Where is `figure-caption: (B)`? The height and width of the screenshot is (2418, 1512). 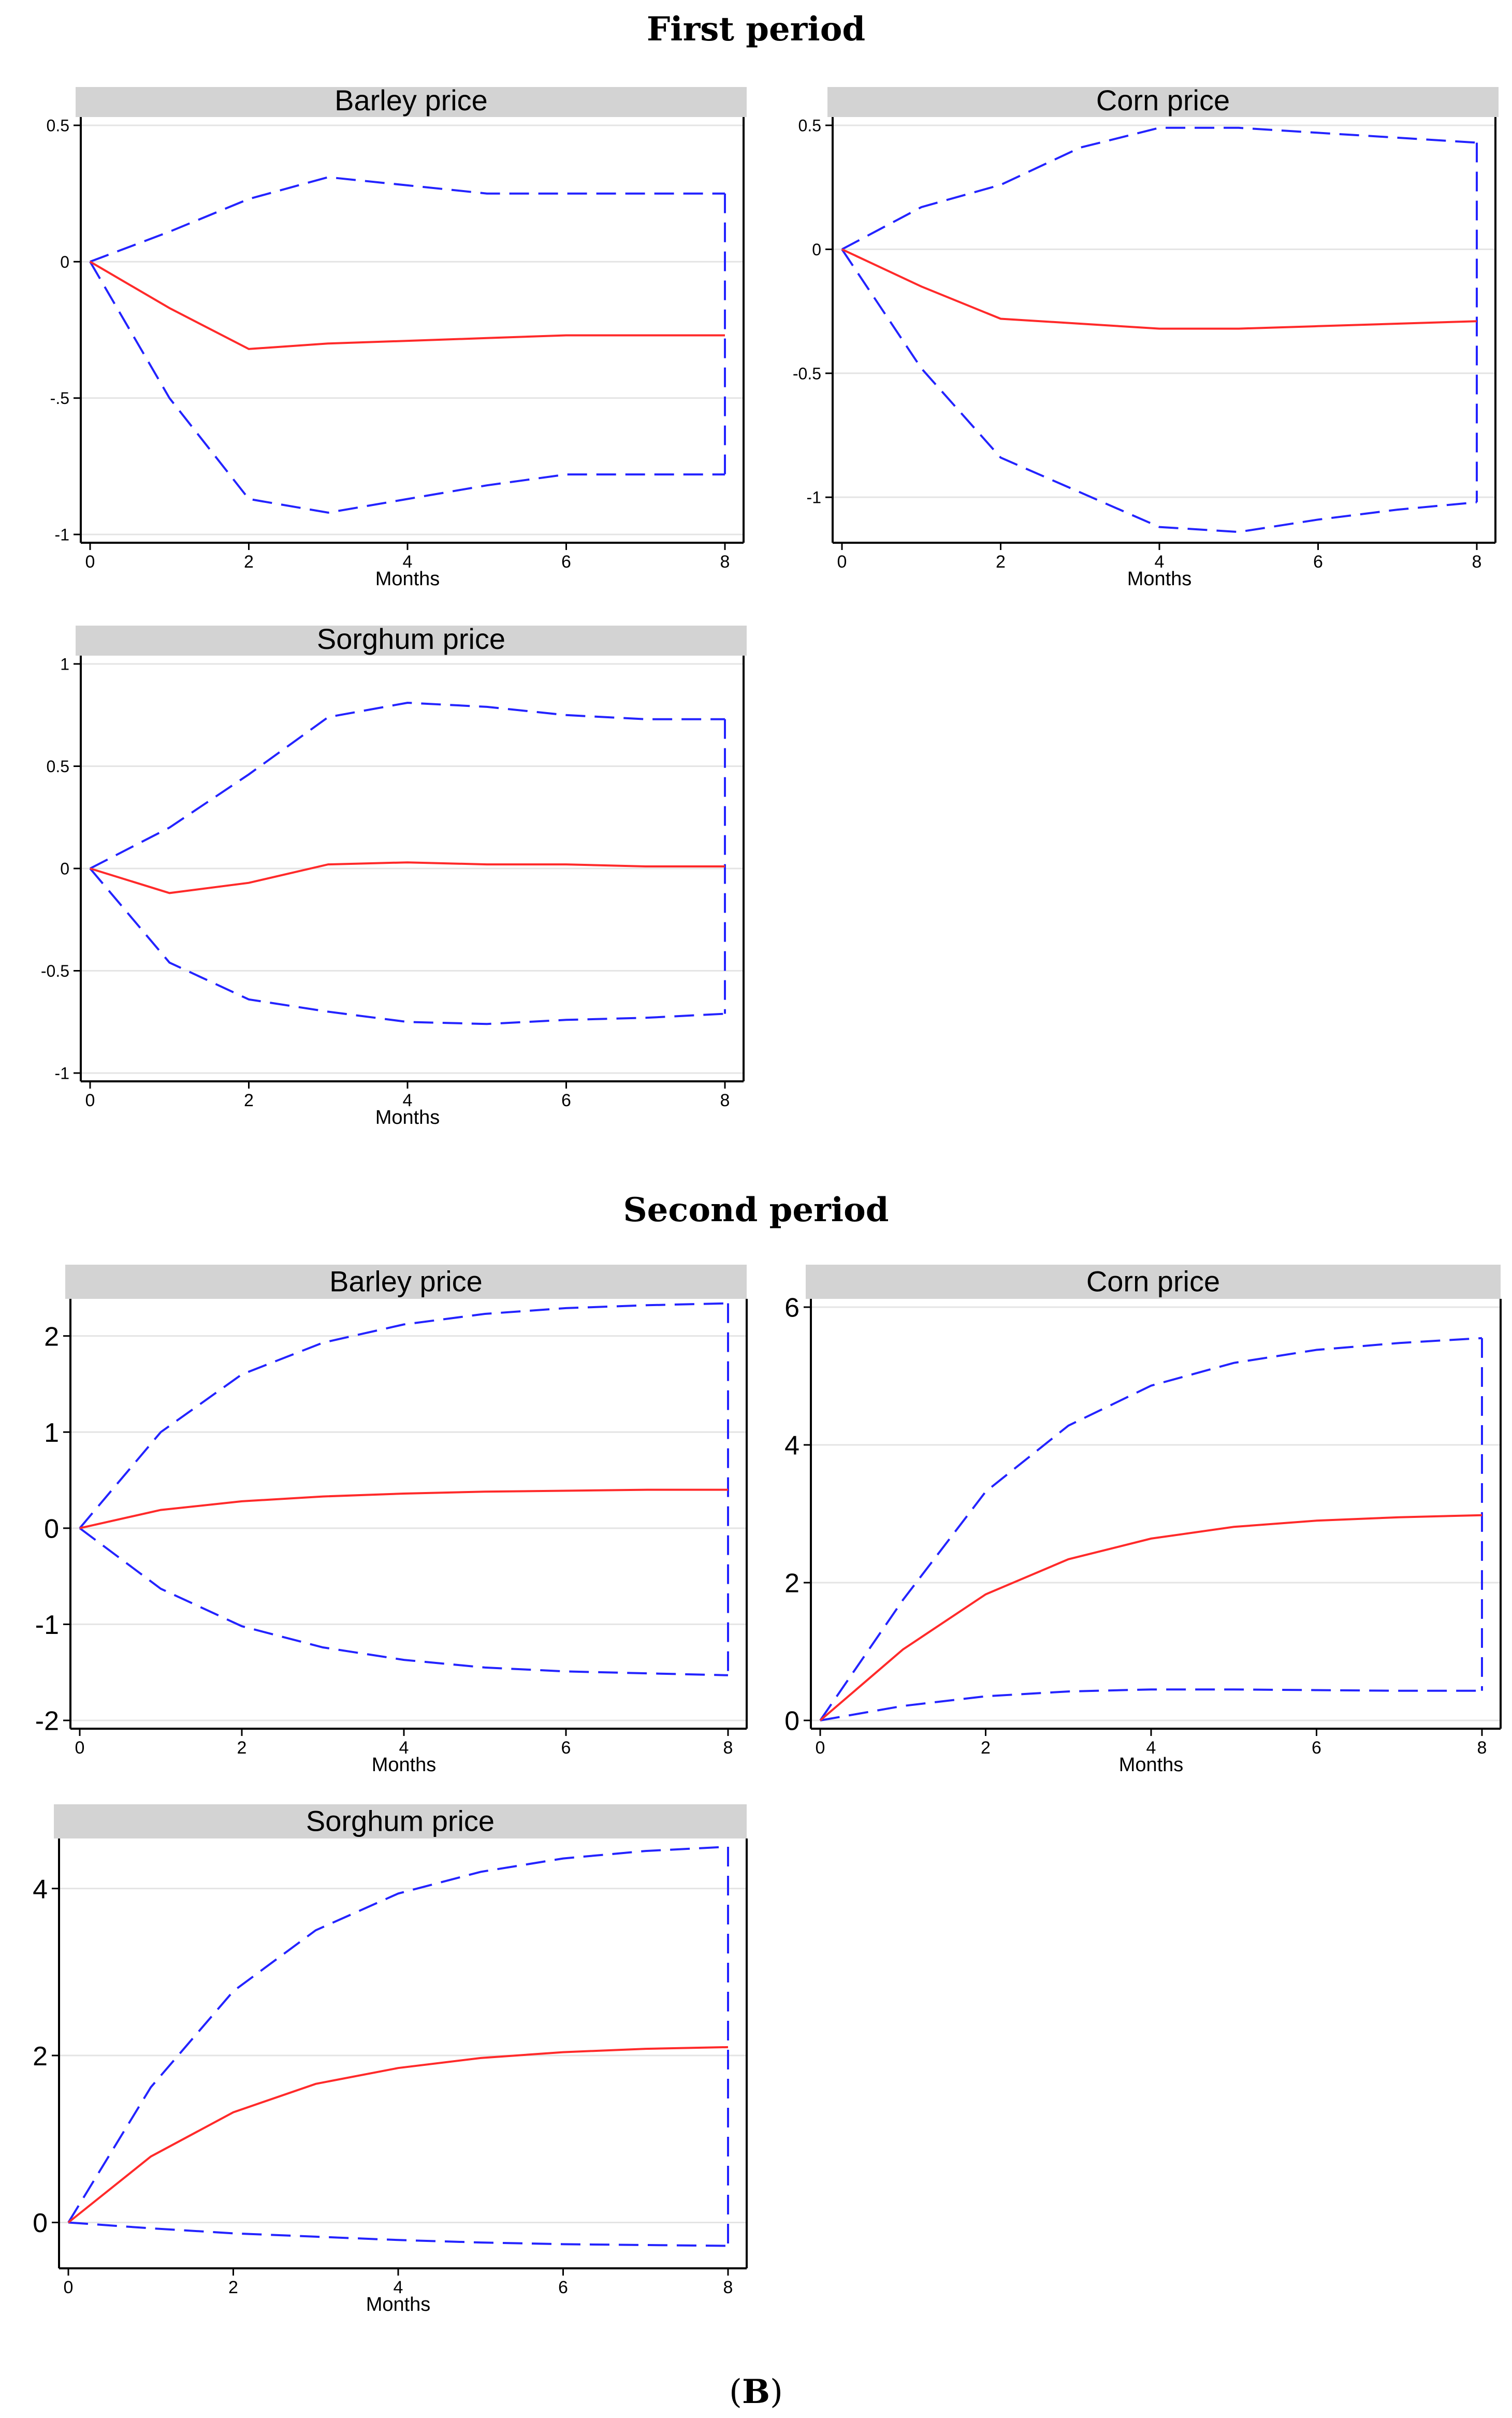 figure-caption: (B) is located at coordinates (756, 2391).